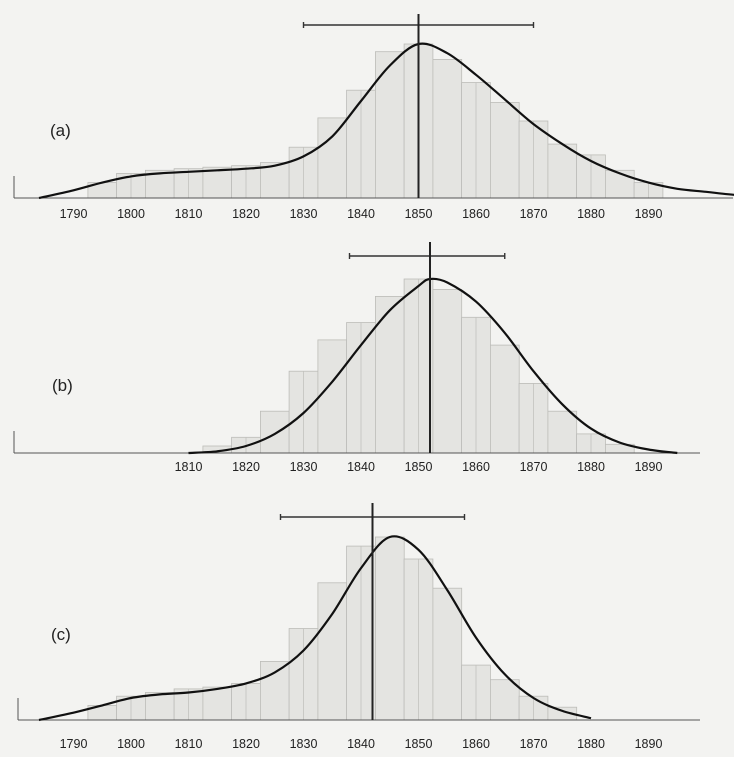 This screenshot has width=734, height=757. What do you see at coordinates (60, 130) in the screenshot?
I see `panel-label-a: (a)` at bounding box center [60, 130].